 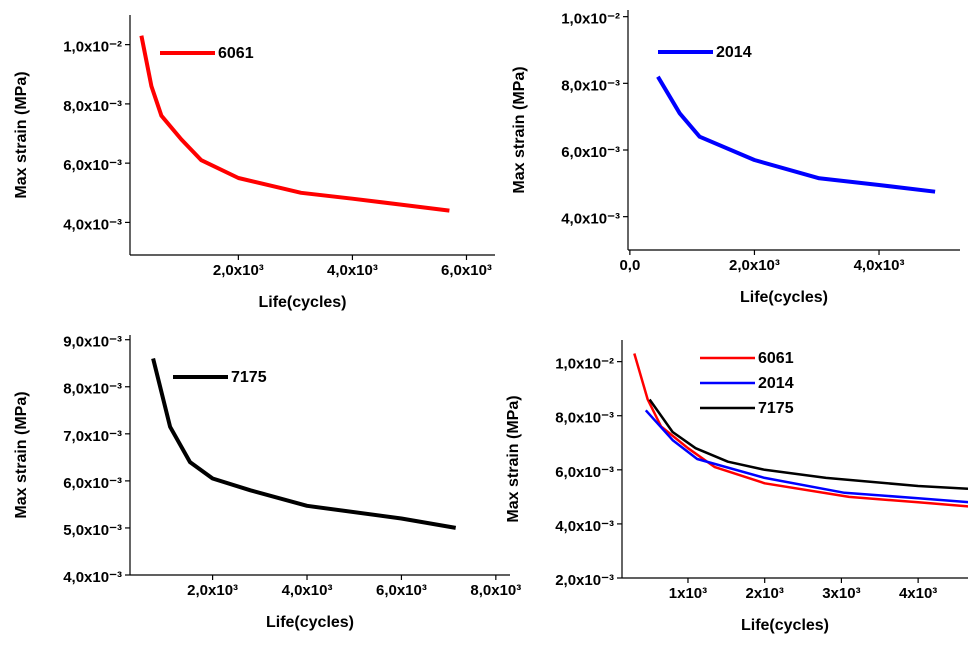 I want to click on y-tick-label: 9,0x10⁻³, so click(x=92, y=342).